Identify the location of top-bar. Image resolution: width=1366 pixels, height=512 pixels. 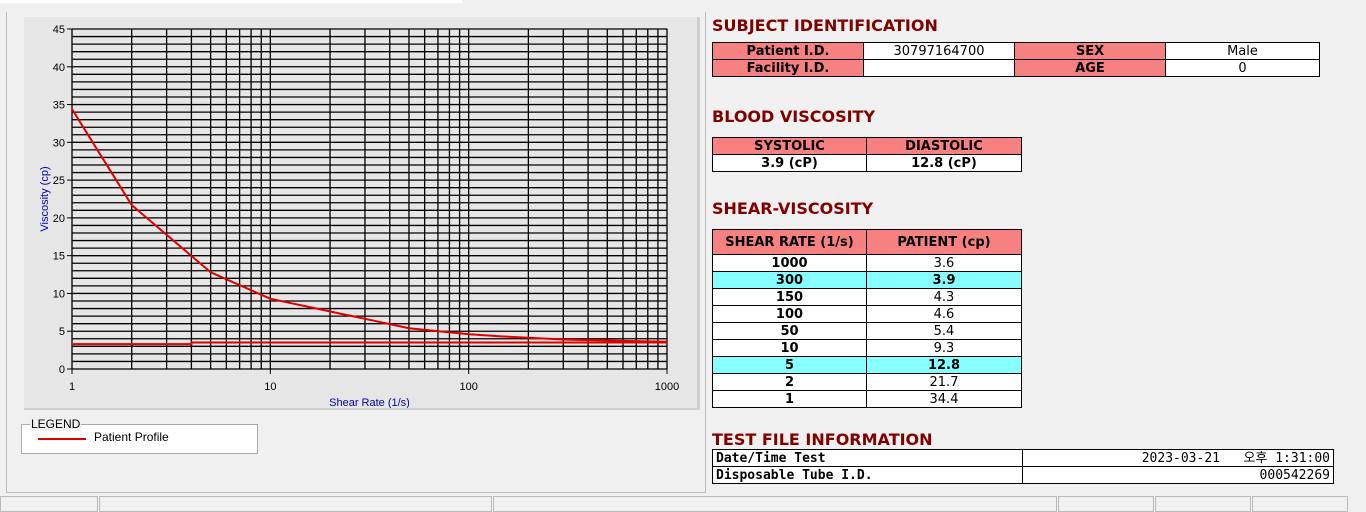
(231, 1).